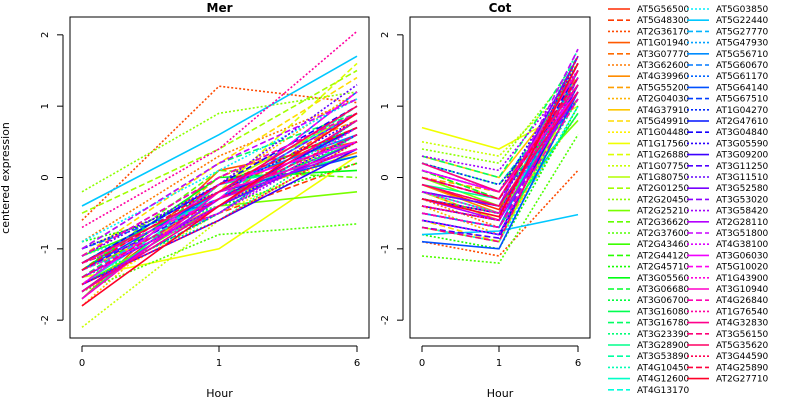 Image resolution: width=800 pixels, height=400 pixels. I want to click on mer-x-tick-label: 1, so click(219, 363).